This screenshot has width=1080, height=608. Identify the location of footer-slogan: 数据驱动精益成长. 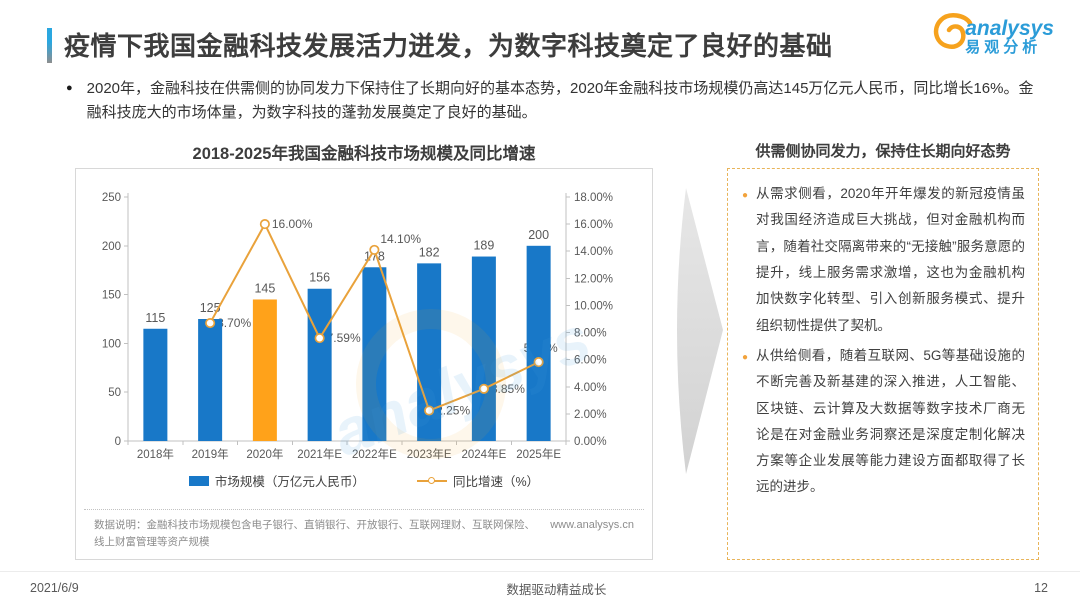
(556, 589).